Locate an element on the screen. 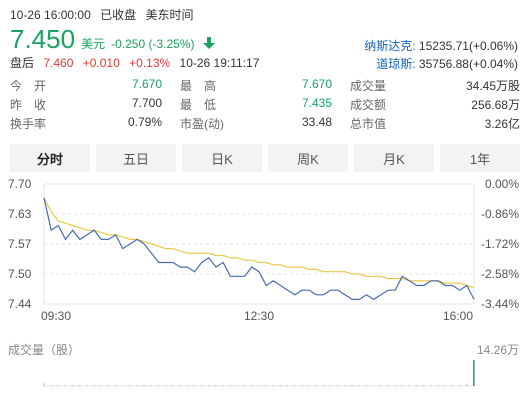 The height and width of the screenshot is (402, 530). quote-datetime: 10-26 16:00:00 is located at coordinates (50, 15).